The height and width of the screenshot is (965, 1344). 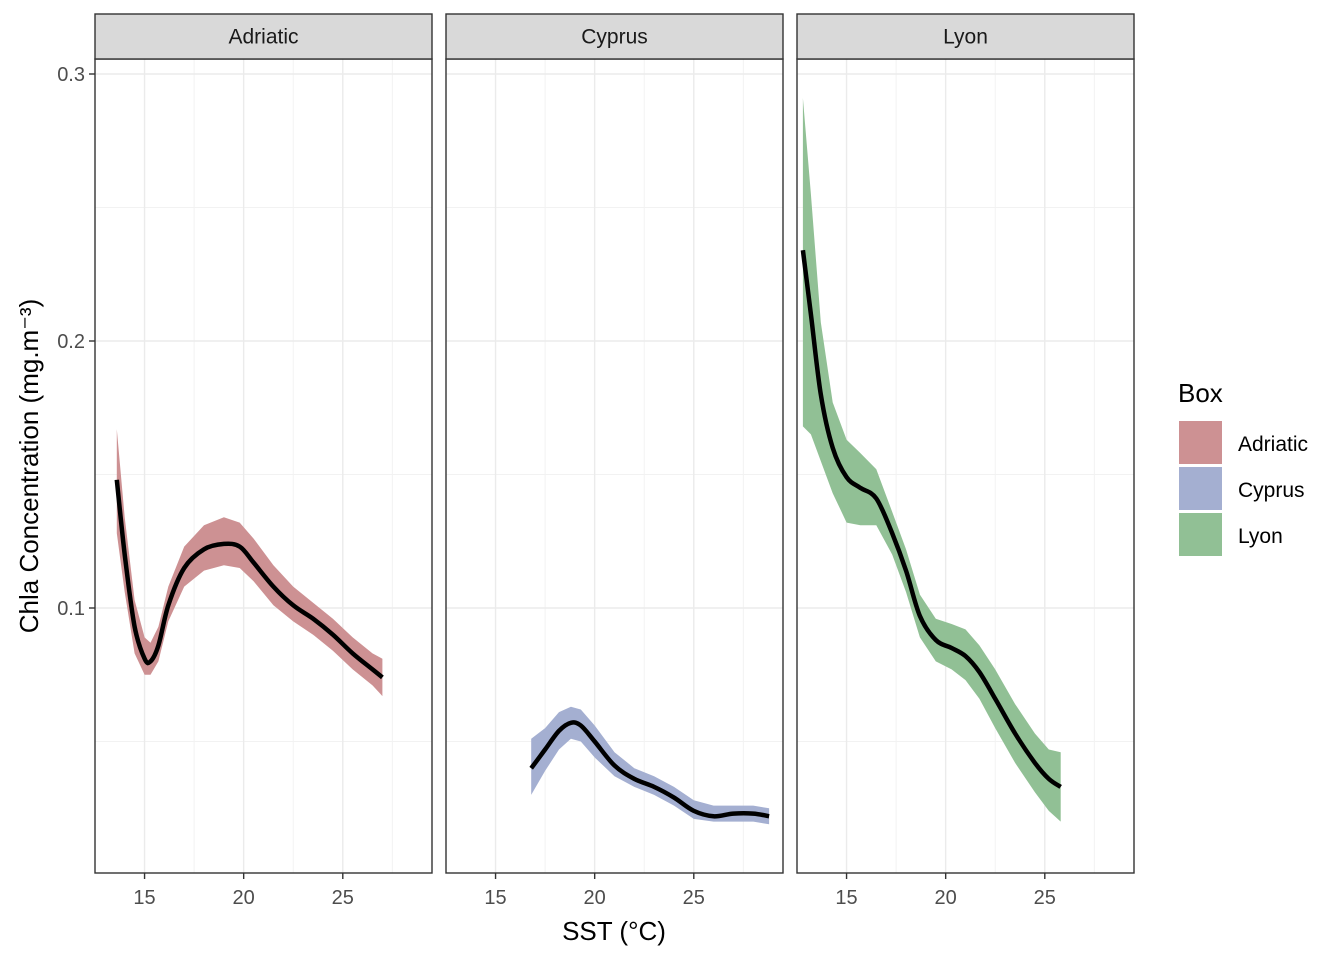 I want to click on legend-title: Box, so click(x=1200, y=393).